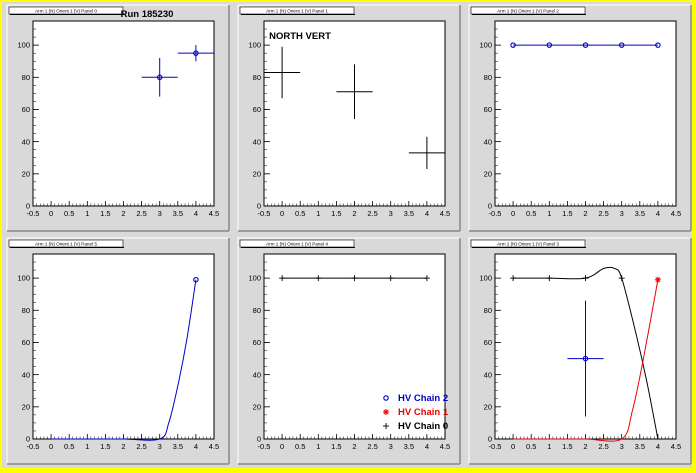 This screenshot has width=696, height=473. Describe the element at coordinates (423, 426) in the screenshot. I see `legend-label: HV Chain 0` at that location.